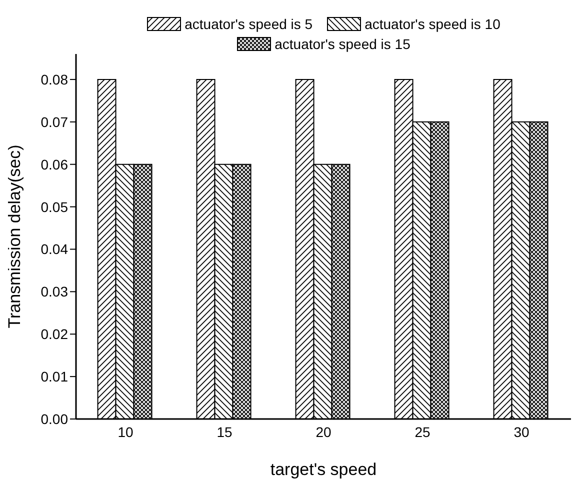  I want to click on x-axis-title: target's speed, so click(323, 469).